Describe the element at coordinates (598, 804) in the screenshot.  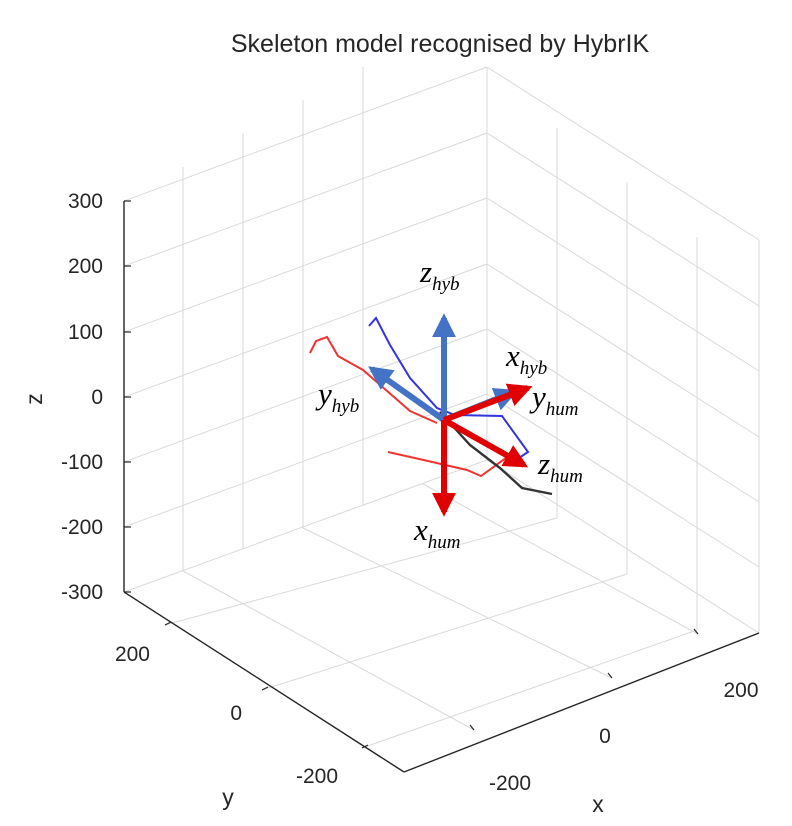
I see `x-axis-label: x` at that location.